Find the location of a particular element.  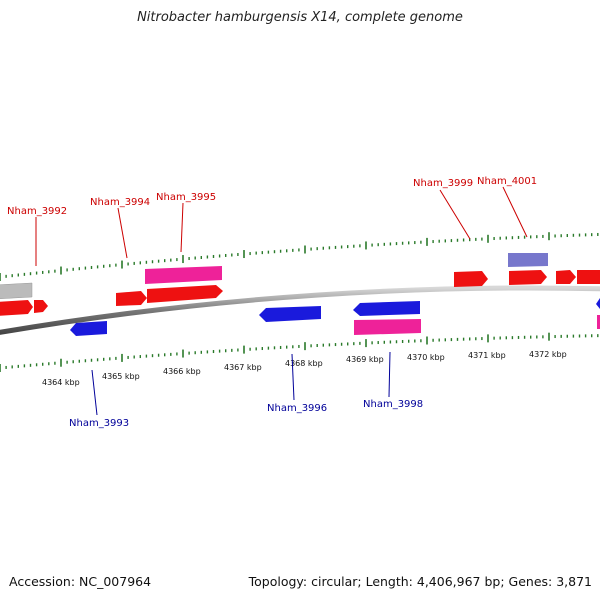

label-nham-3994: Nham_3994 is located at coordinates (120, 202).